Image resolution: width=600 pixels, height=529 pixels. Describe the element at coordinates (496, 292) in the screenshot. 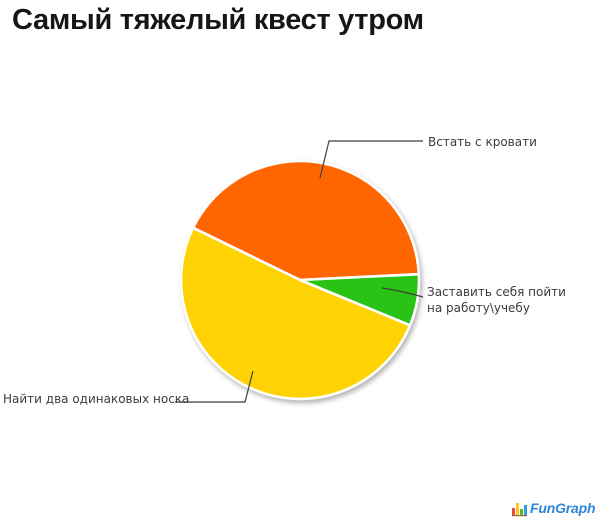

I see `slice-label-work-line1: Заставить себя пойти` at that location.